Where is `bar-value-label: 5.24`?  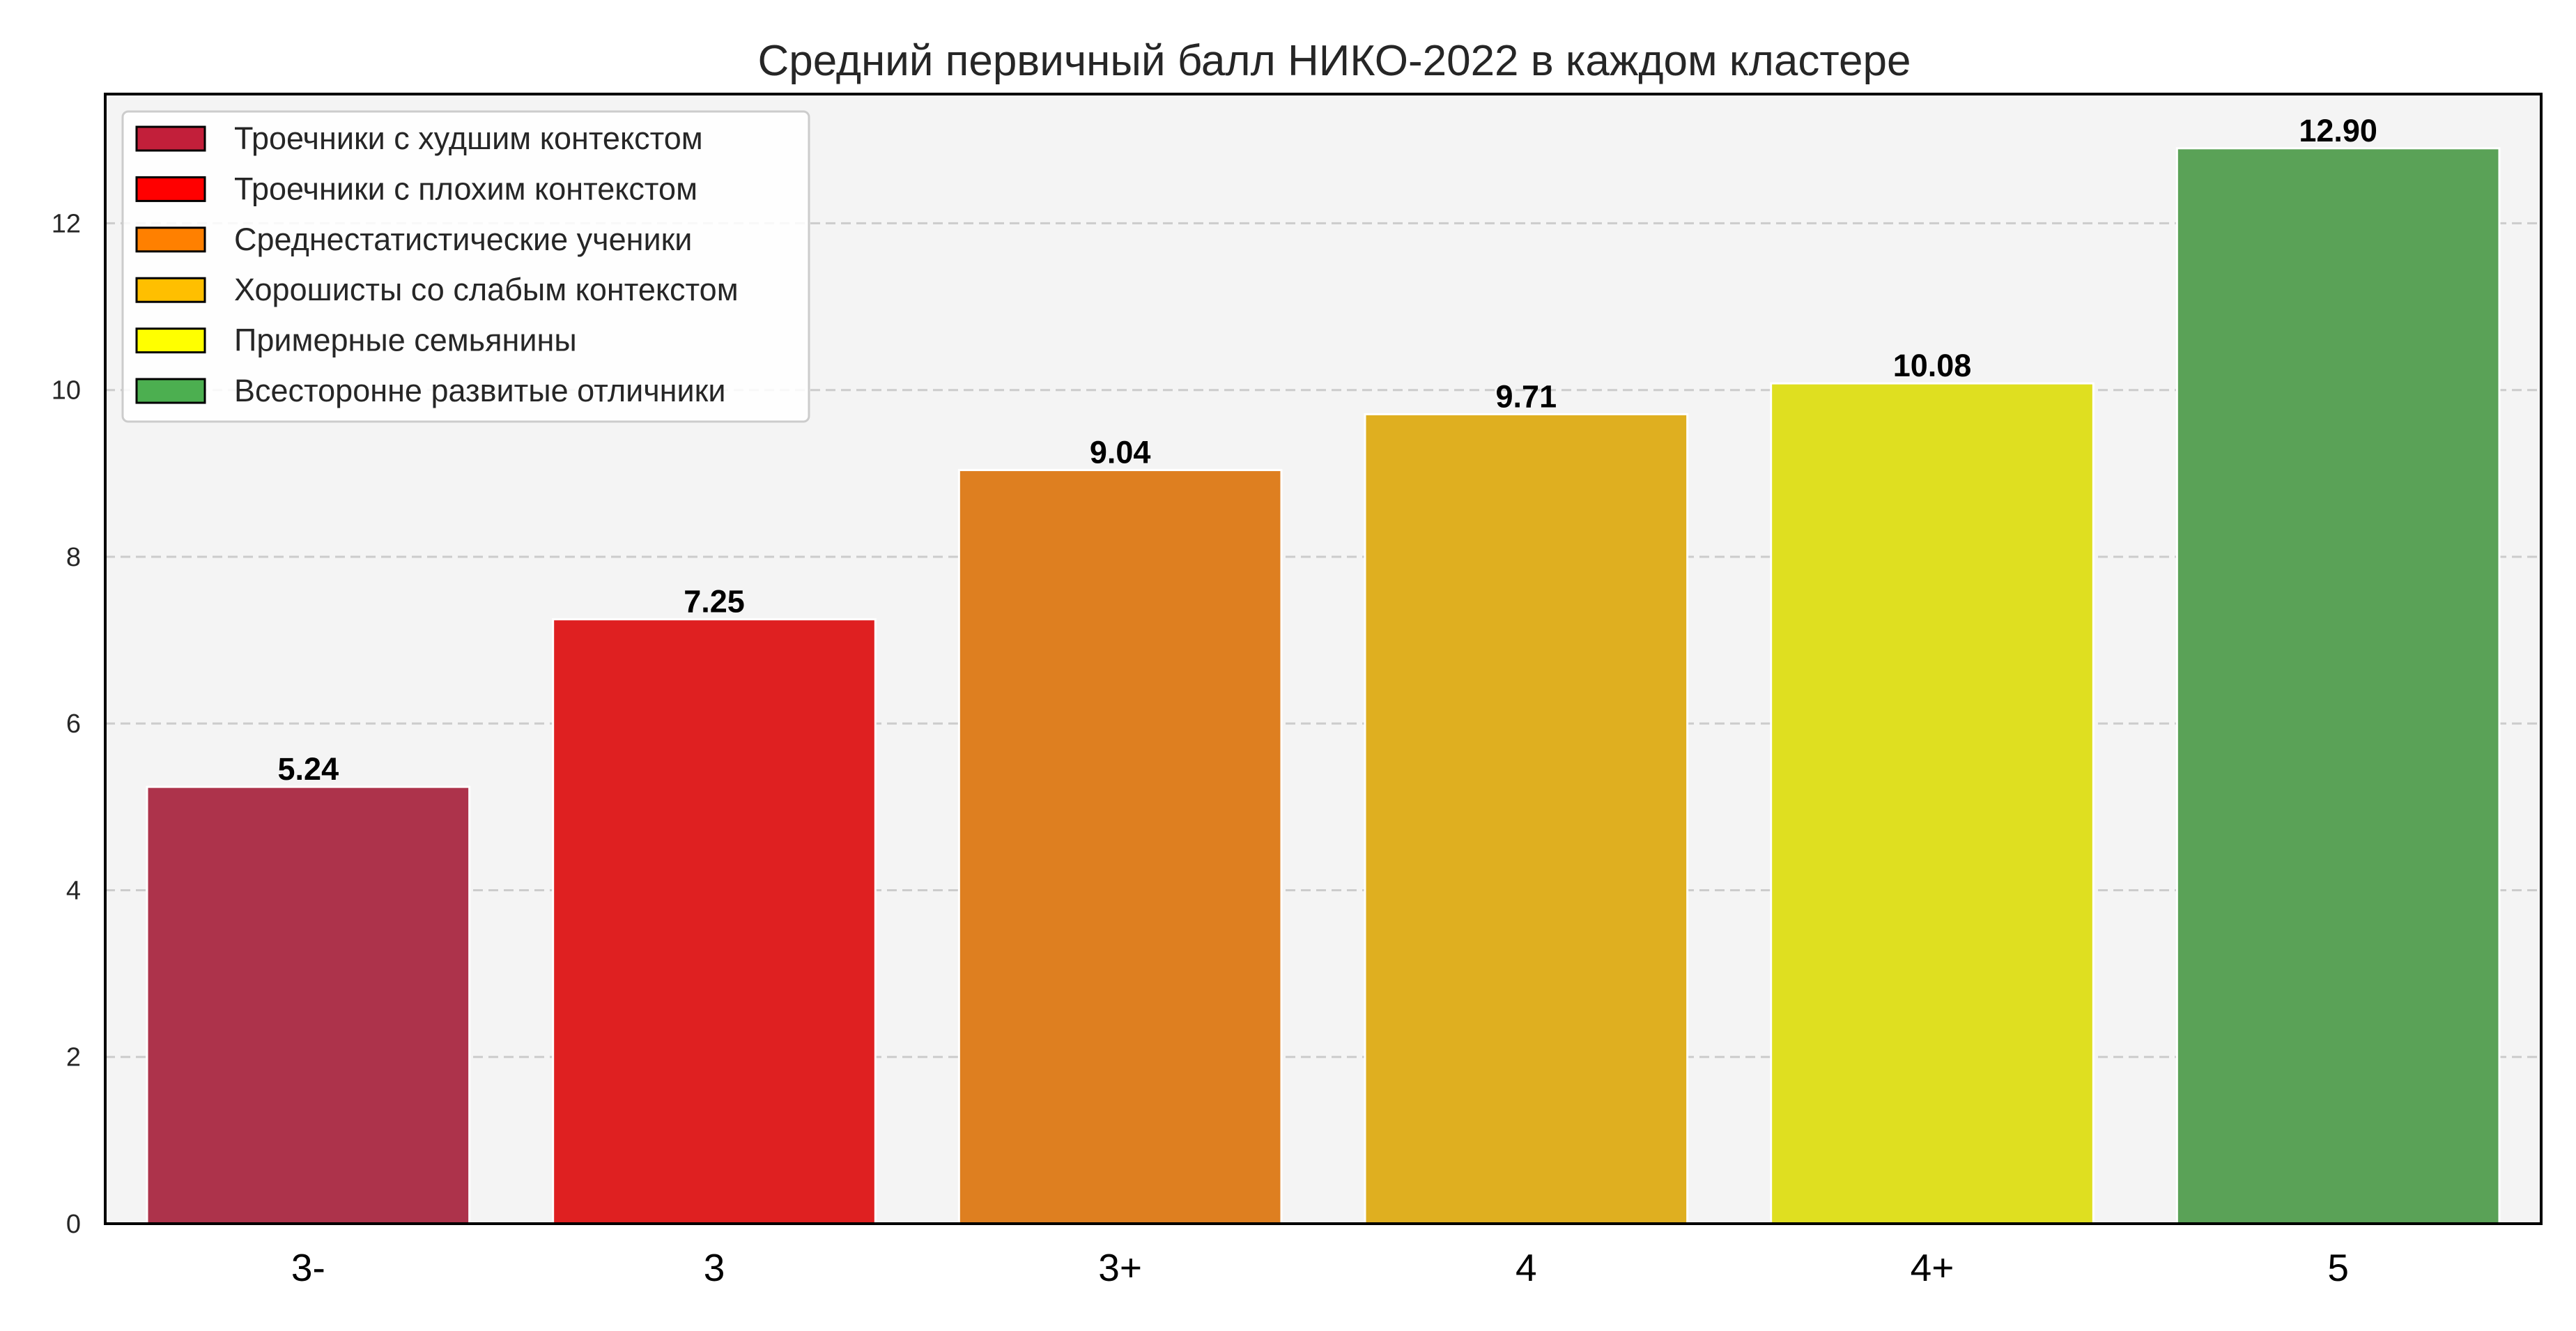 bar-value-label: 5.24 is located at coordinates (308, 769).